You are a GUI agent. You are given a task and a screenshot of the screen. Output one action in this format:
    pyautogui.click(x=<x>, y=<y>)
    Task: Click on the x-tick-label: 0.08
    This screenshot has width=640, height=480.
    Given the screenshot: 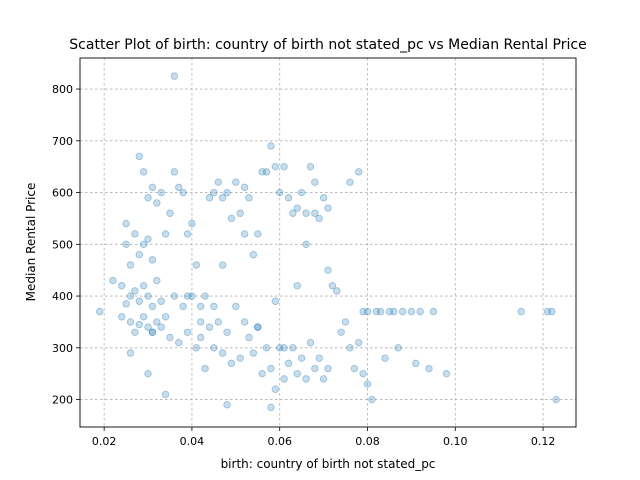 What is the action you would take?
    pyautogui.click(x=367, y=441)
    